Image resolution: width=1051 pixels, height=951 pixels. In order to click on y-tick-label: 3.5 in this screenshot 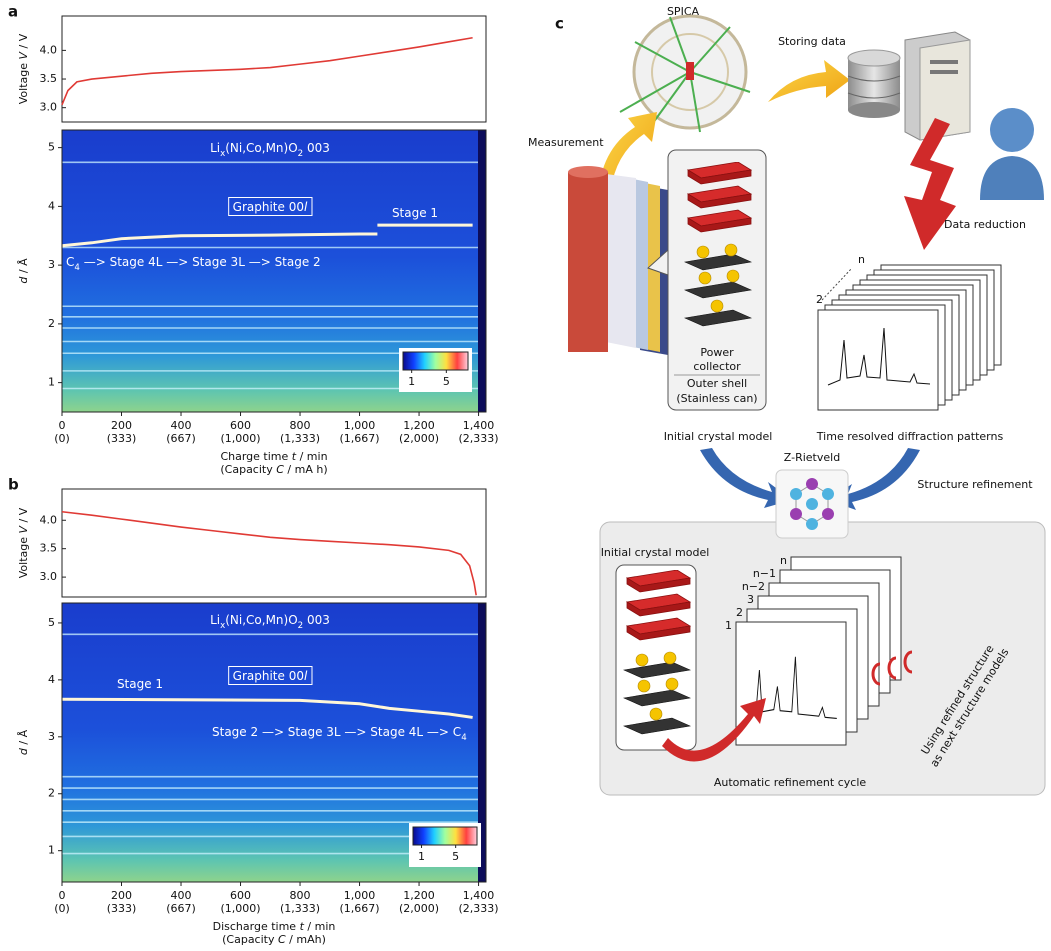, I will do `click(49, 548)`.